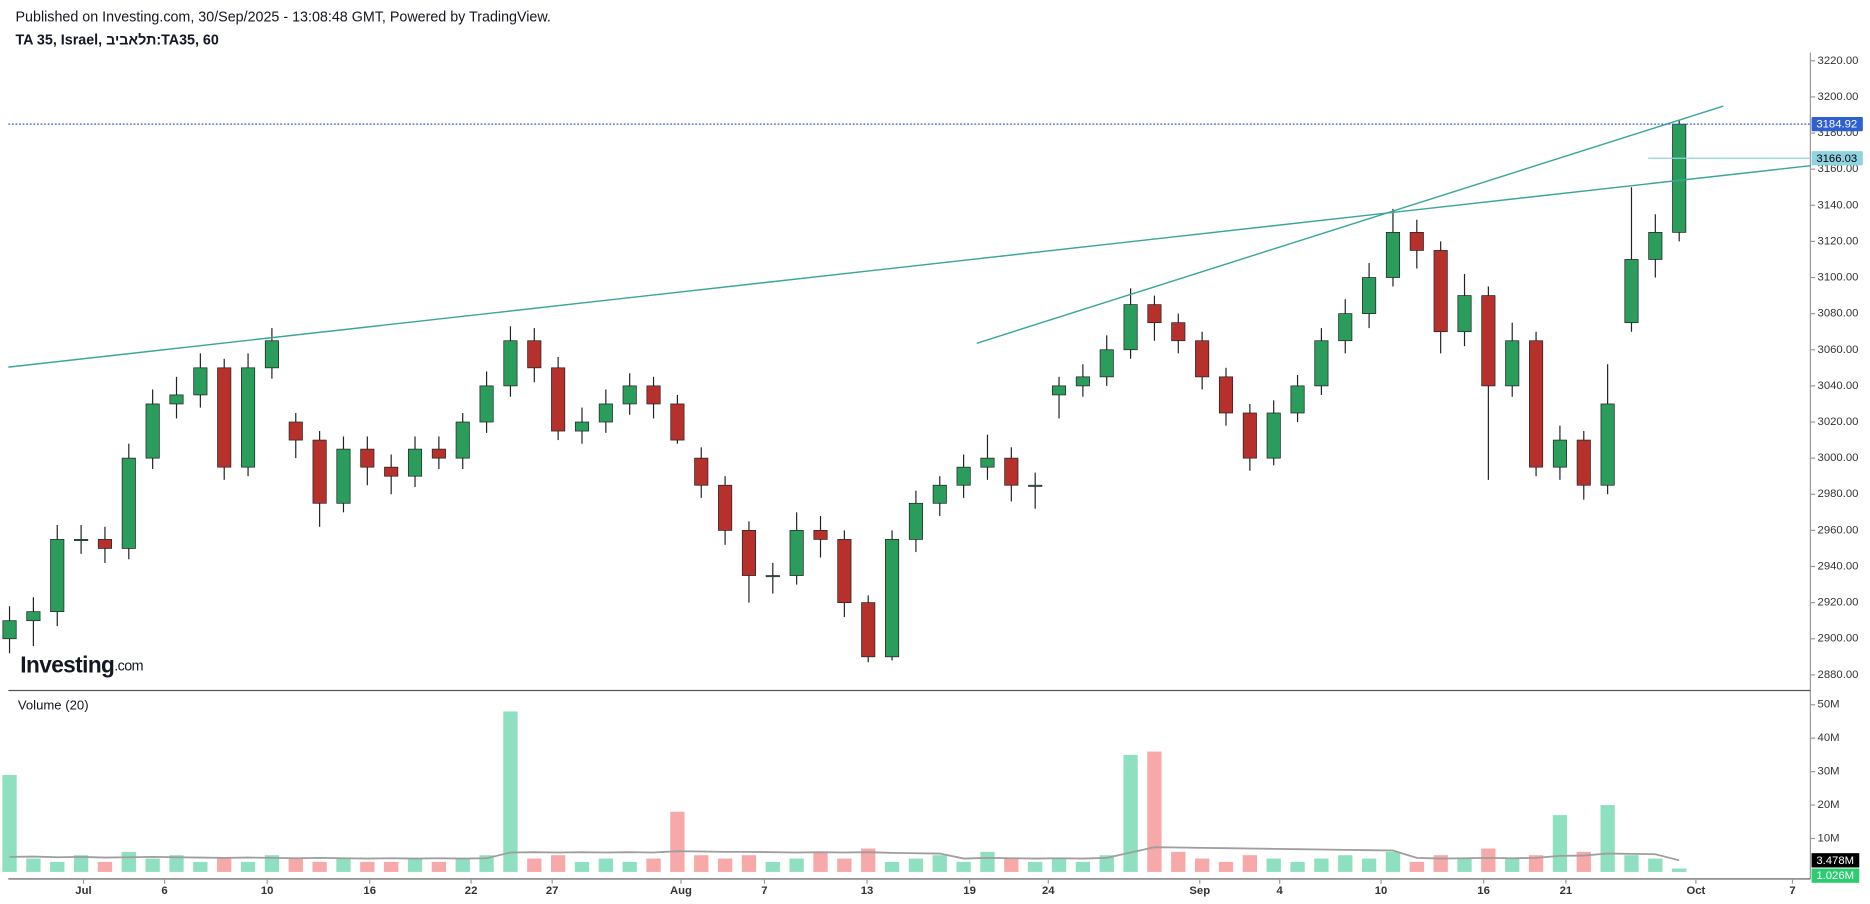  I want to click on logo-brand: Investing, so click(67, 665).